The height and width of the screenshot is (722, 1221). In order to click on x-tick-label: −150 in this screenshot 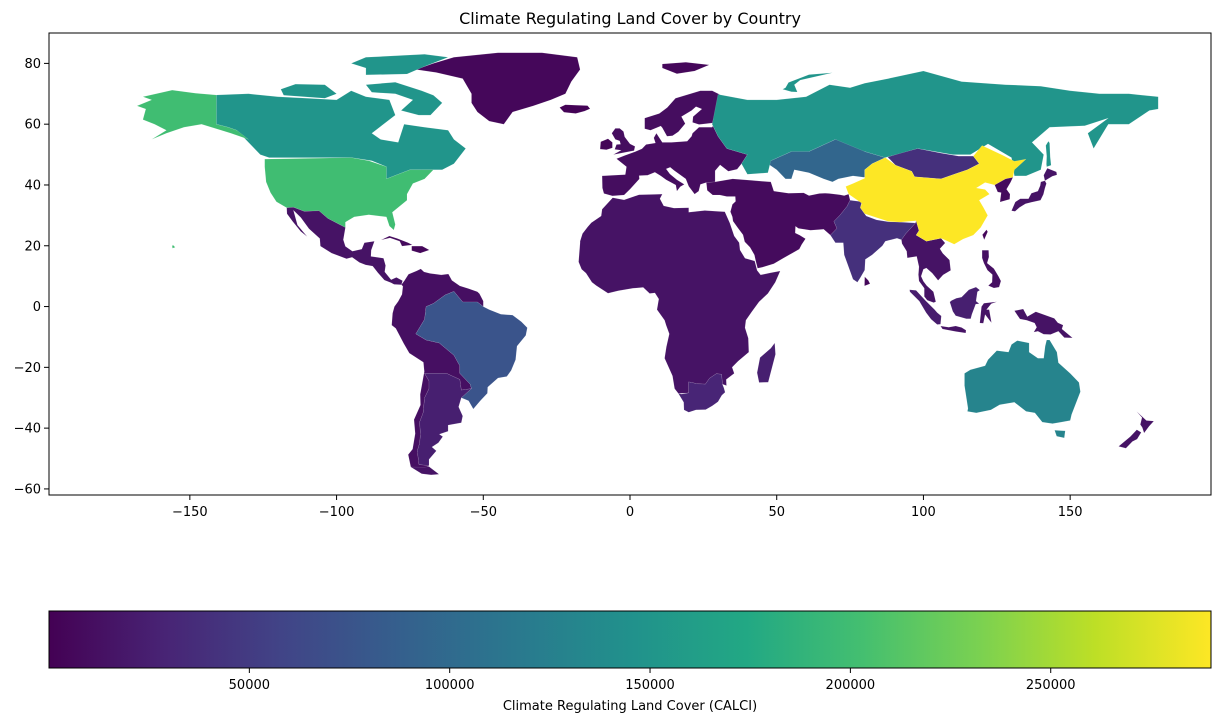, I will do `click(190, 512)`.